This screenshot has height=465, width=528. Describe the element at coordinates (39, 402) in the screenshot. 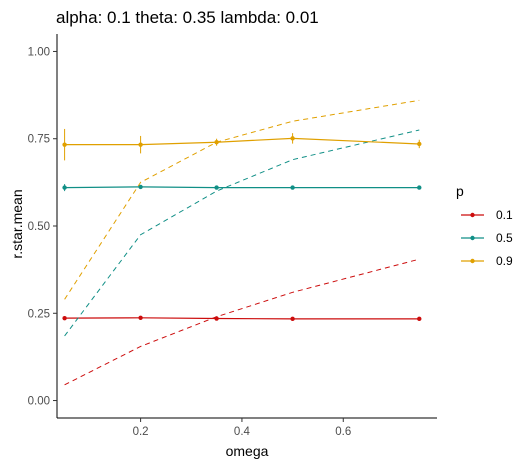

I see `y-tick-label: 0.00` at that location.